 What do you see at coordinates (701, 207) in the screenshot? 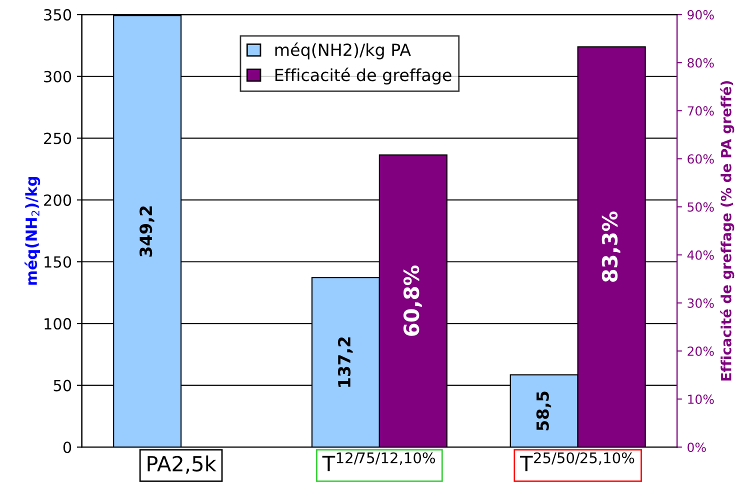
I see `y2-tick-label: 50%` at bounding box center [701, 207].